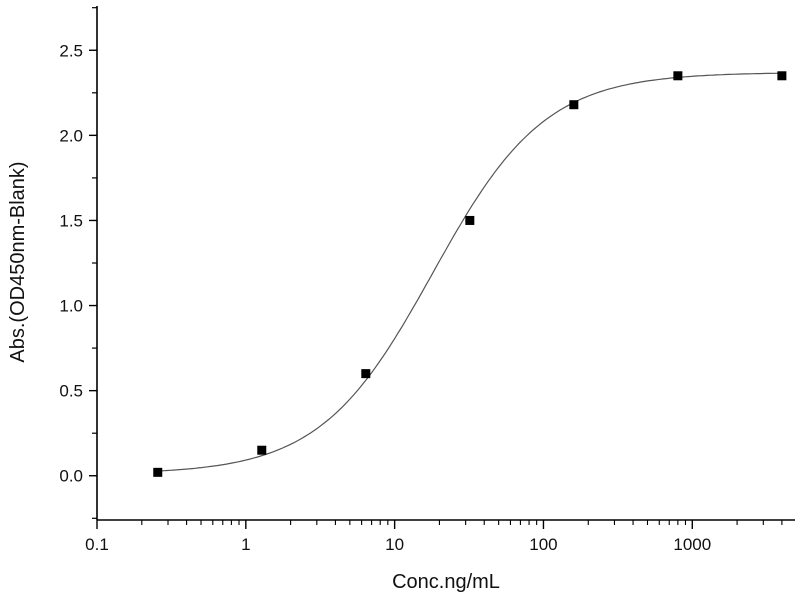  What do you see at coordinates (71, 391) in the screenshot?
I see `y-tick-label: 0.5` at bounding box center [71, 391].